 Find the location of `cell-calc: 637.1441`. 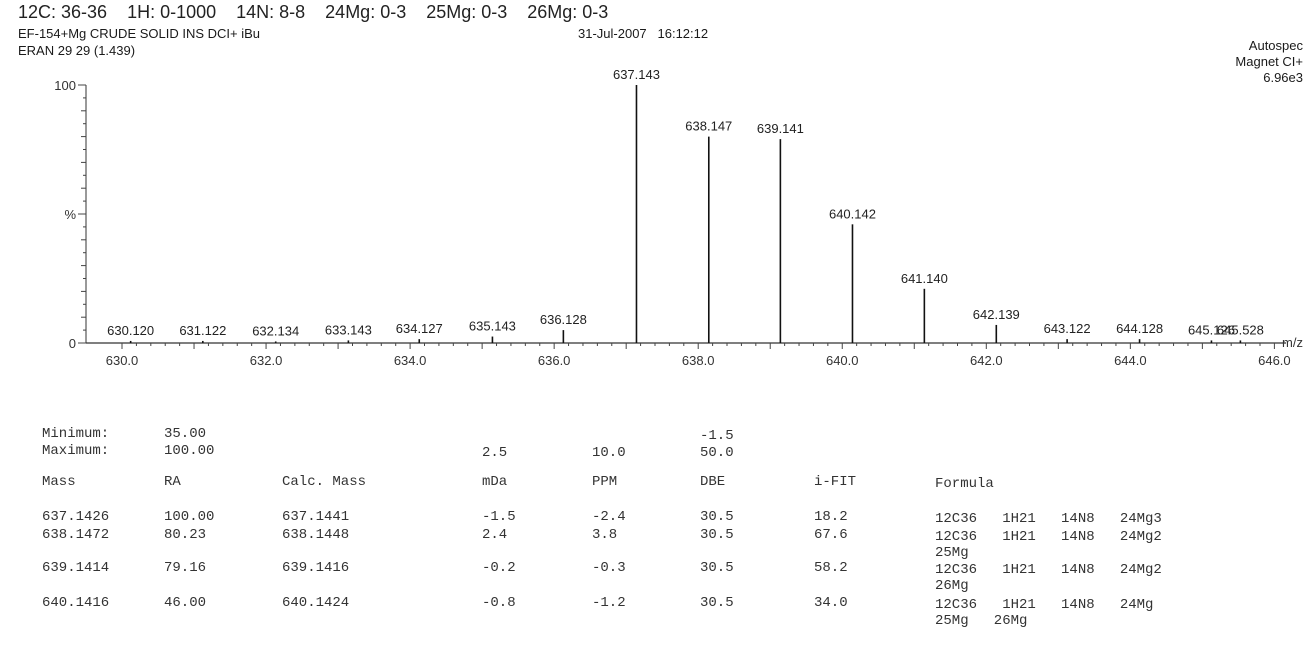

cell-calc: 637.1441 is located at coordinates (315, 517).